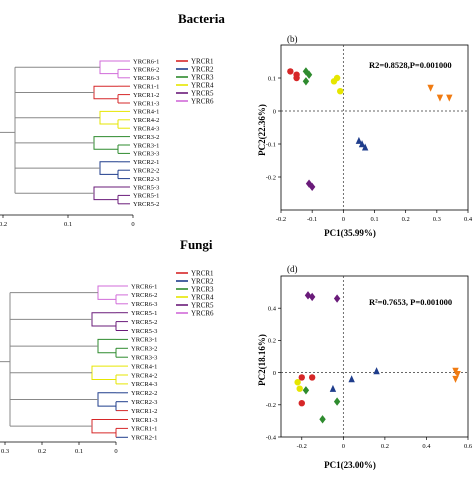  I want to click on fungi-y-axis-label: PC2(18.16%), so click(262, 360).